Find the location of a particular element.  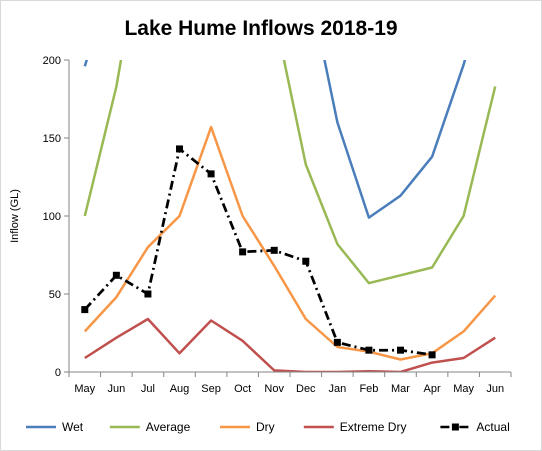

y-tick-label: 200 is located at coordinates (52, 61).